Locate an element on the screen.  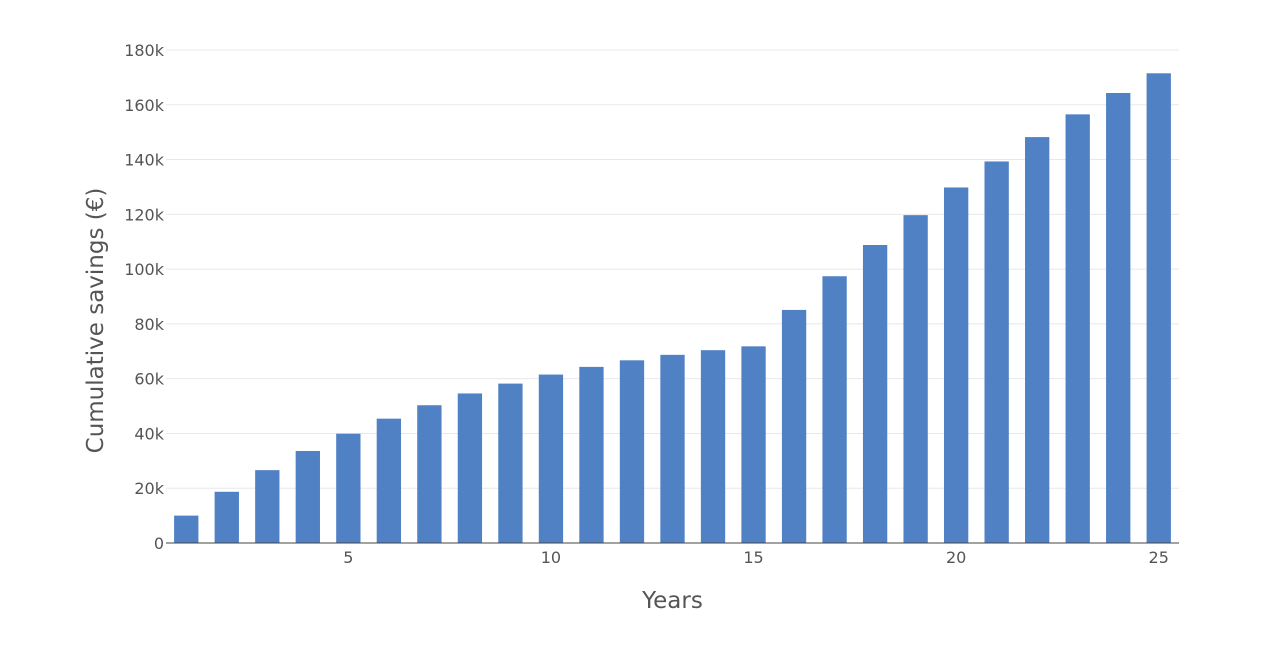
x-tick-label: 15 is located at coordinates (753, 557).